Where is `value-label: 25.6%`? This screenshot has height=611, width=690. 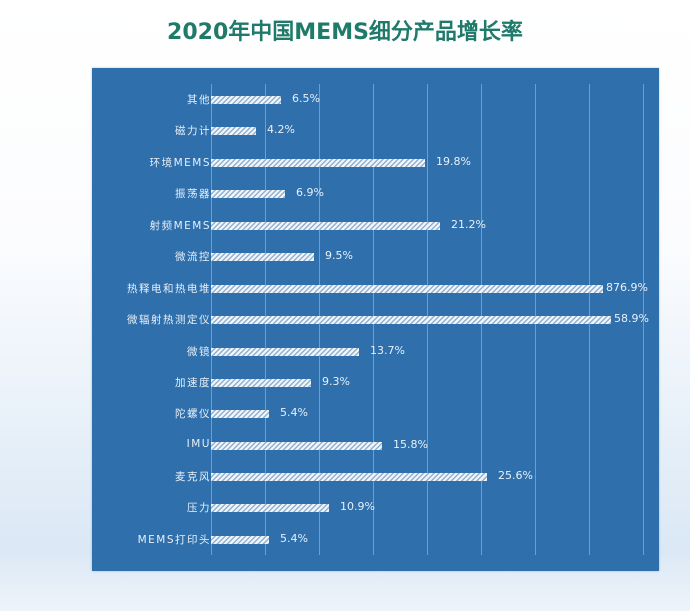 value-label: 25.6% is located at coordinates (515, 475).